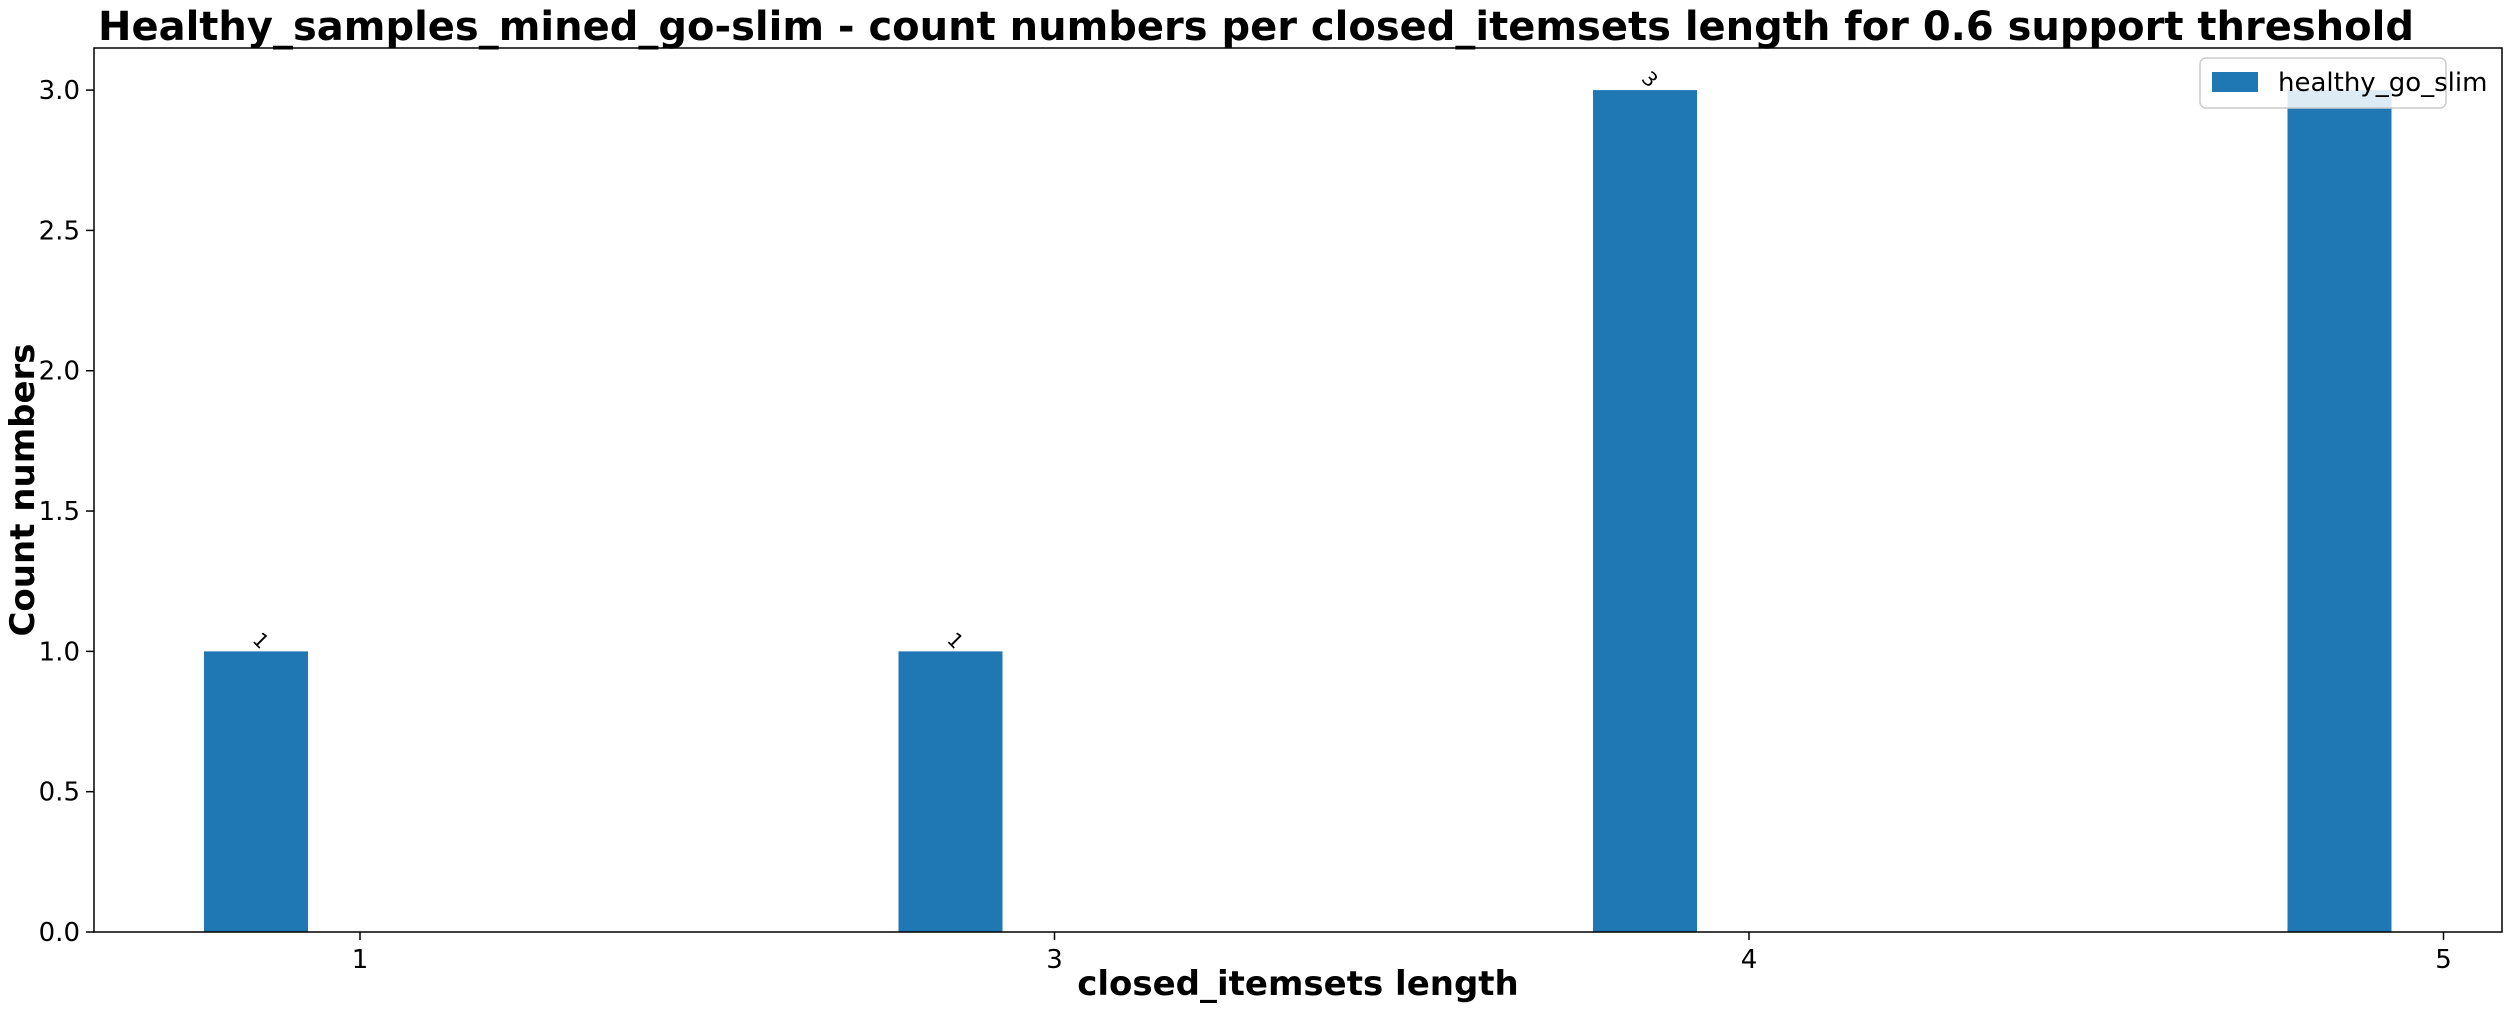  What do you see at coordinates (1298, 984) in the screenshot?
I see `x-axis-label: closed_itemsets length` at bounding box center [1298, 984].